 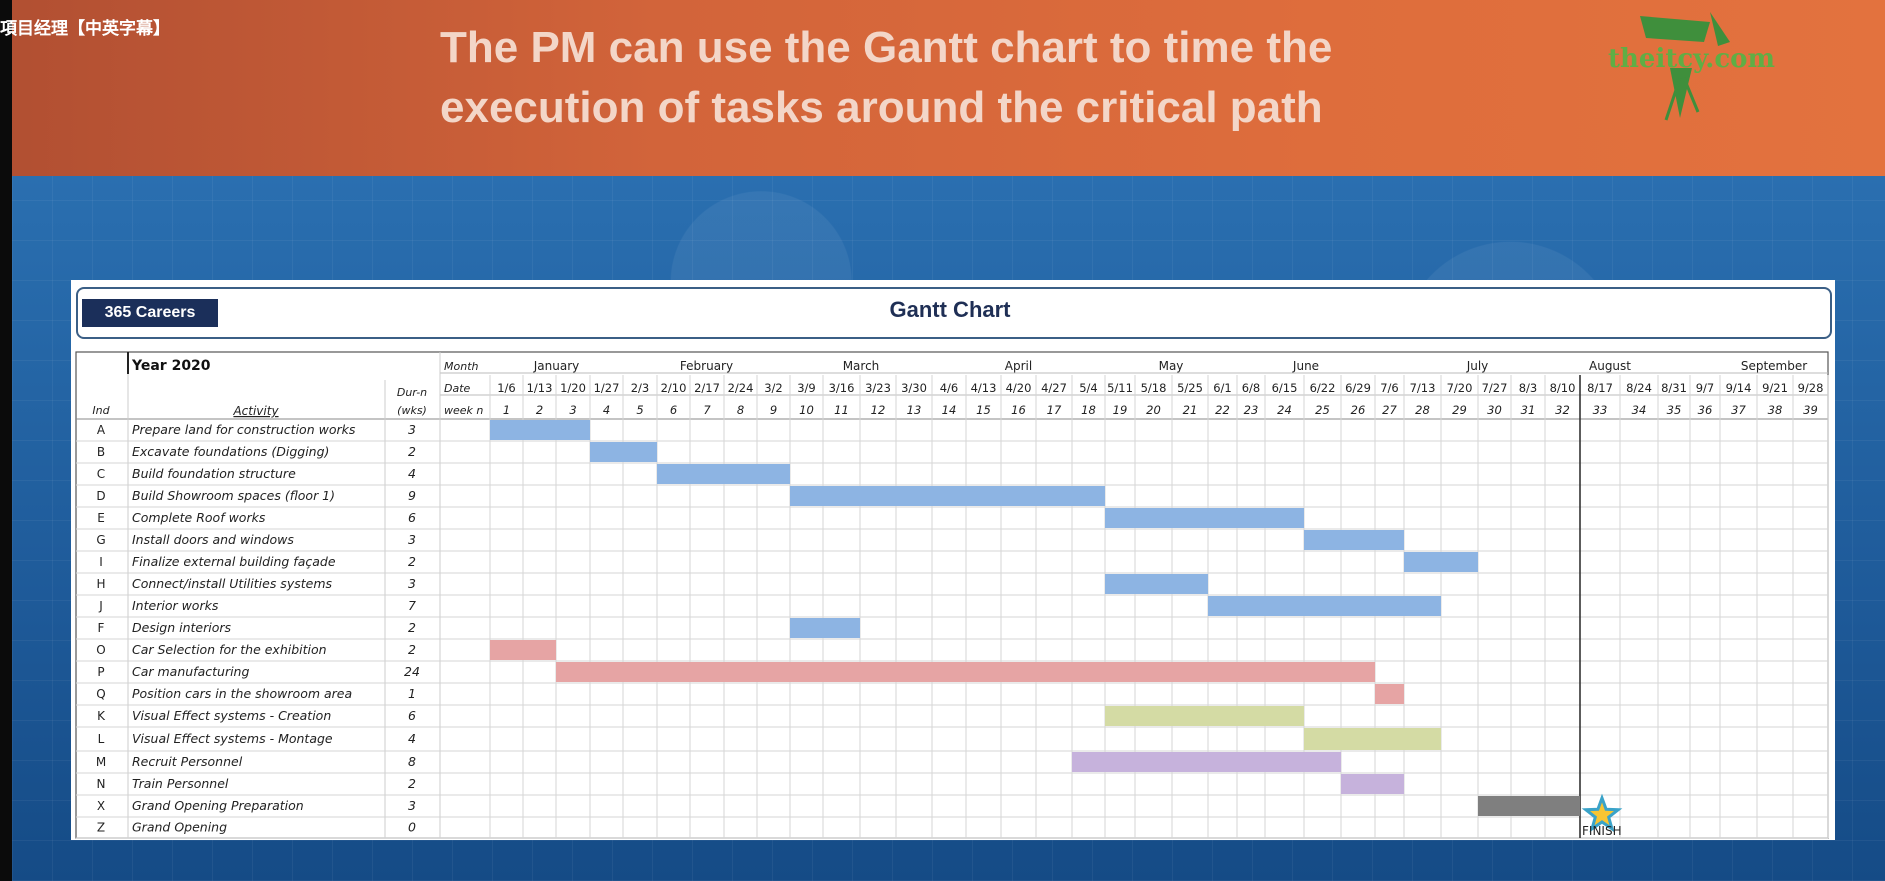 I want to click on date-label: 4/27, so click(x=1054, y=388).